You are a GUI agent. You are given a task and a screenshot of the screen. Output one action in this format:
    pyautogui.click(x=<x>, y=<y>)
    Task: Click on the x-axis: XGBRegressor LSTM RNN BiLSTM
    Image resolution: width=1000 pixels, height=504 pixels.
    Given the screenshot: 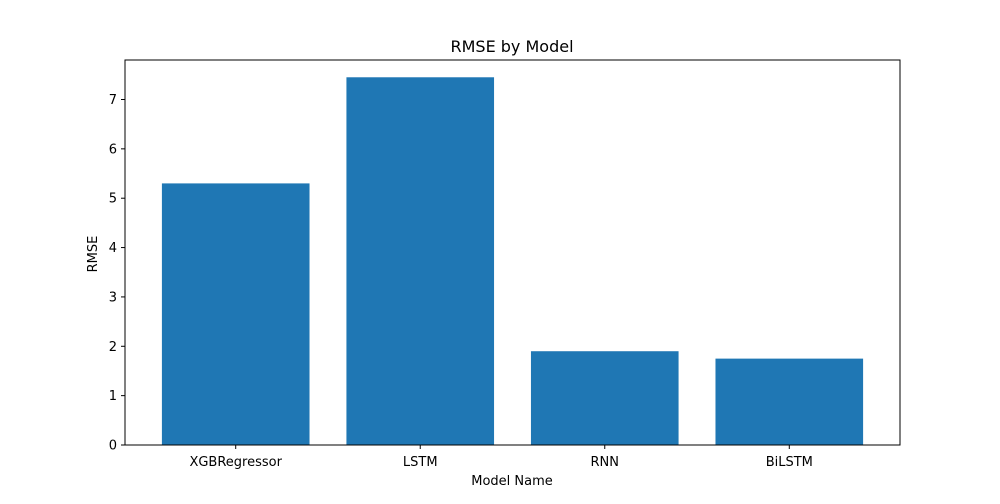 What is the action you would take?
    pyautogui.click(x=501, y=457)
    